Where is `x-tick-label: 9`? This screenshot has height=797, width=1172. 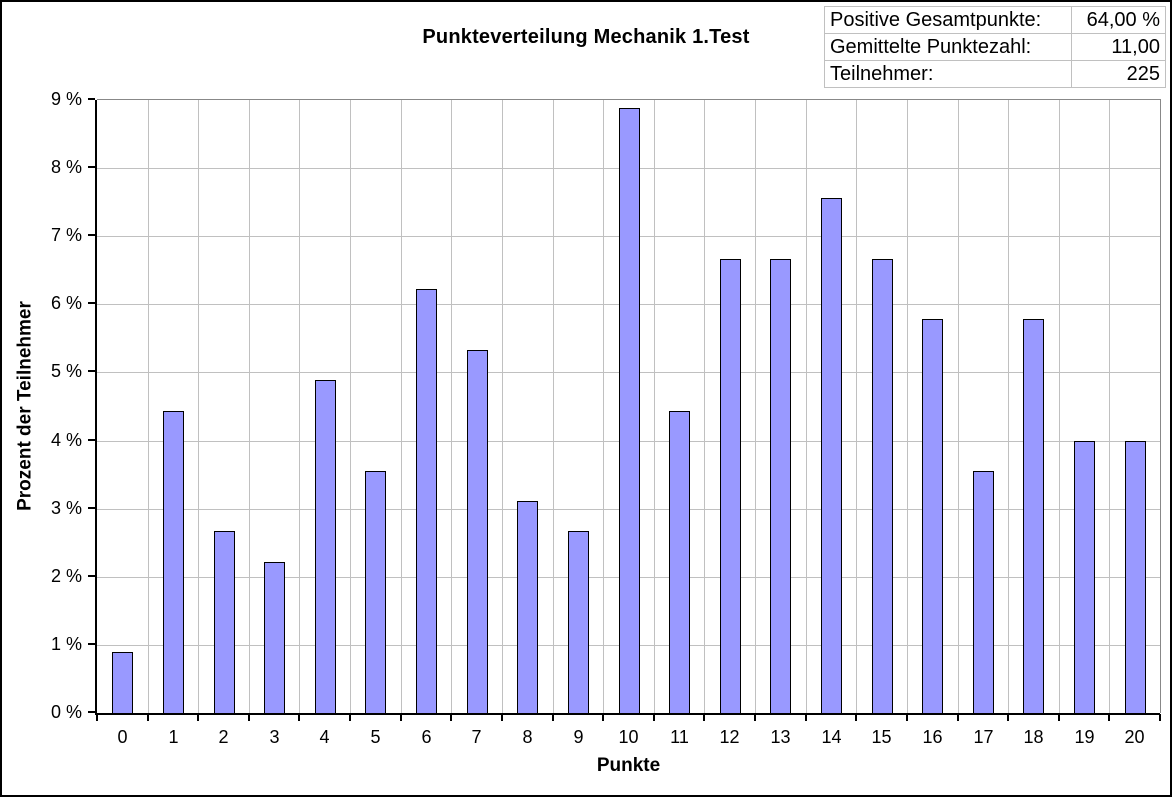
x-tick-label: 9 is located at coordinates (578, 737).